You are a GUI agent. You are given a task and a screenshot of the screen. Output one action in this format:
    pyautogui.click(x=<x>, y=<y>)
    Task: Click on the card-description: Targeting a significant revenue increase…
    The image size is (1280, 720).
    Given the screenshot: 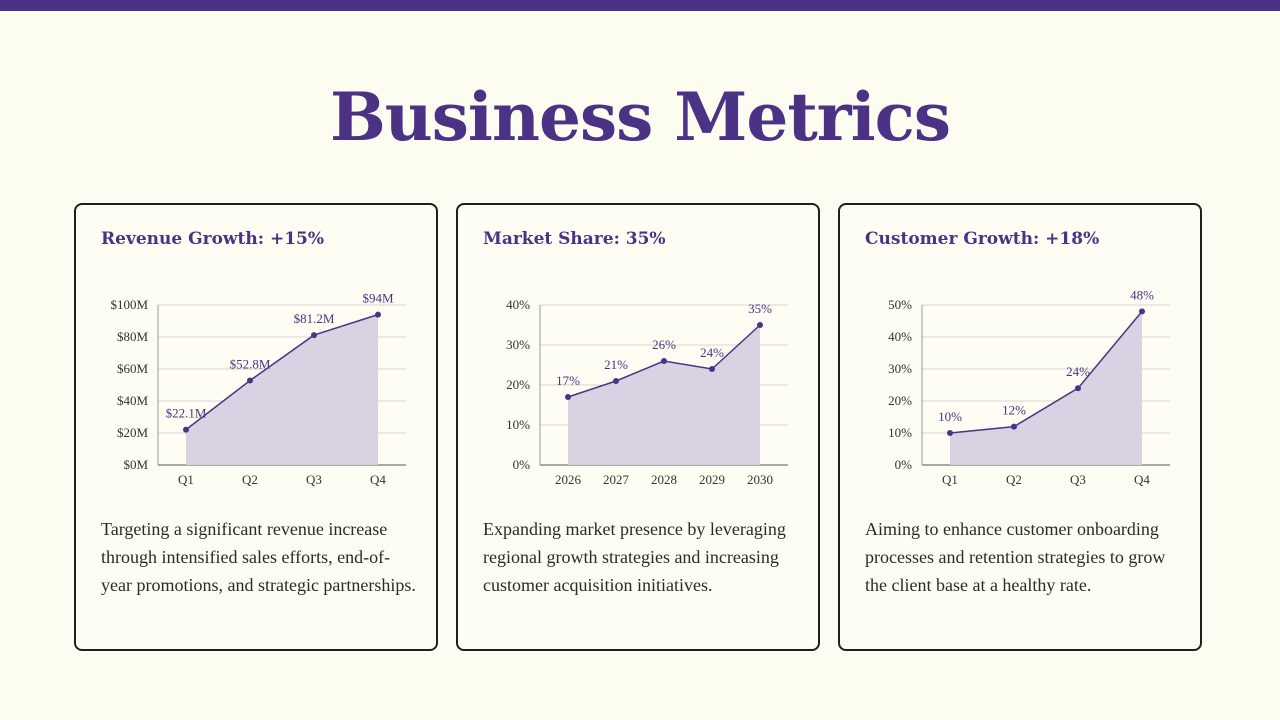 What is the action you would take?
    pyautogui.click(x=258, y=557)
    